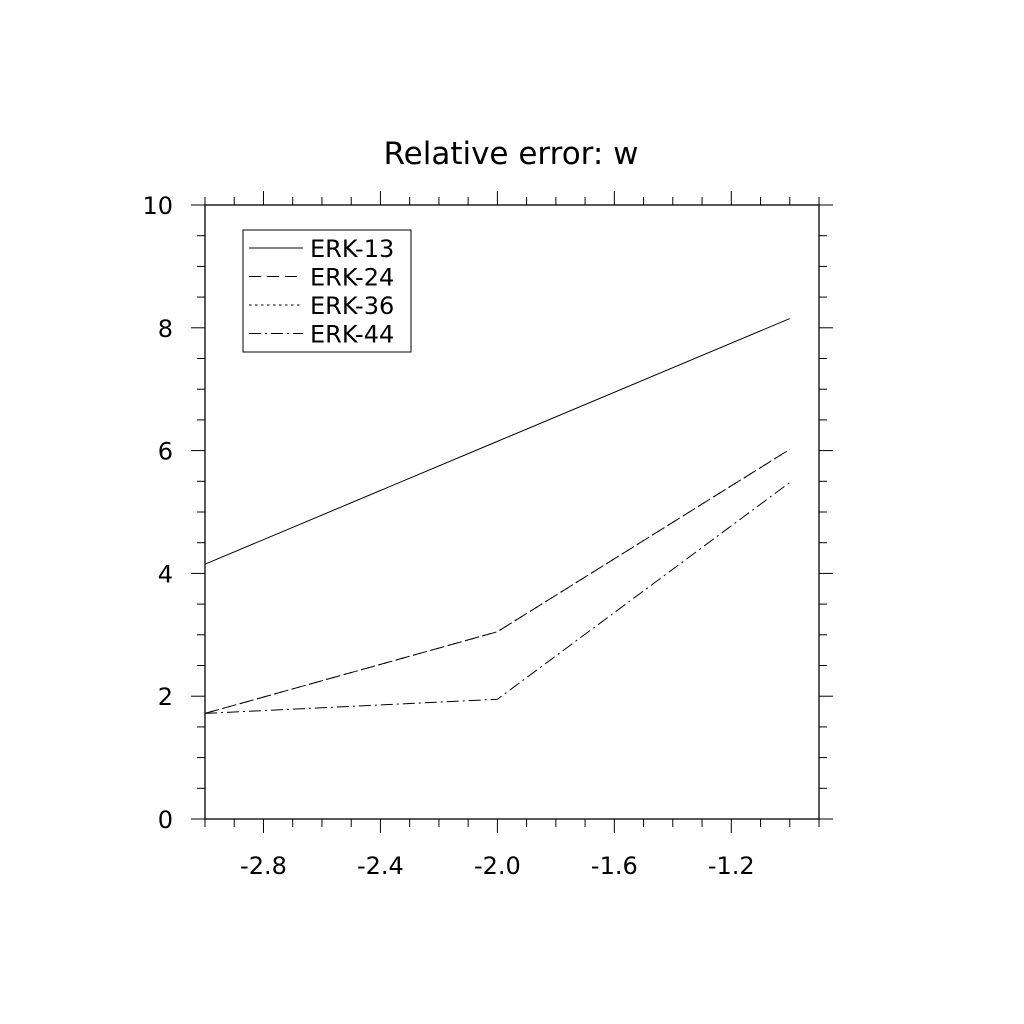 This screenshot has height=1024, width=1024. Describe the element at coordinates (263, 866) in the screenshot. I see `x-tick-label: -2.8` at that location.